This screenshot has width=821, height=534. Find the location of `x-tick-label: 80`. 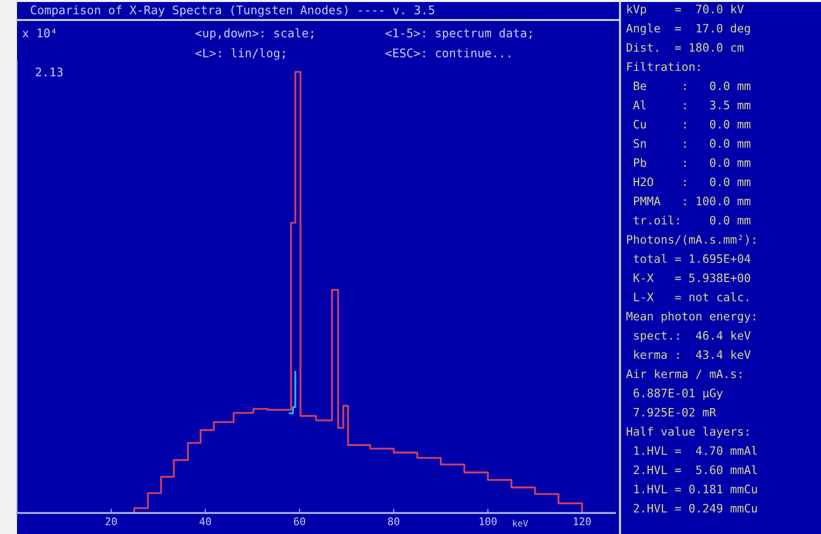

x-tick-label: 80 is located at coordinates (394, 521).